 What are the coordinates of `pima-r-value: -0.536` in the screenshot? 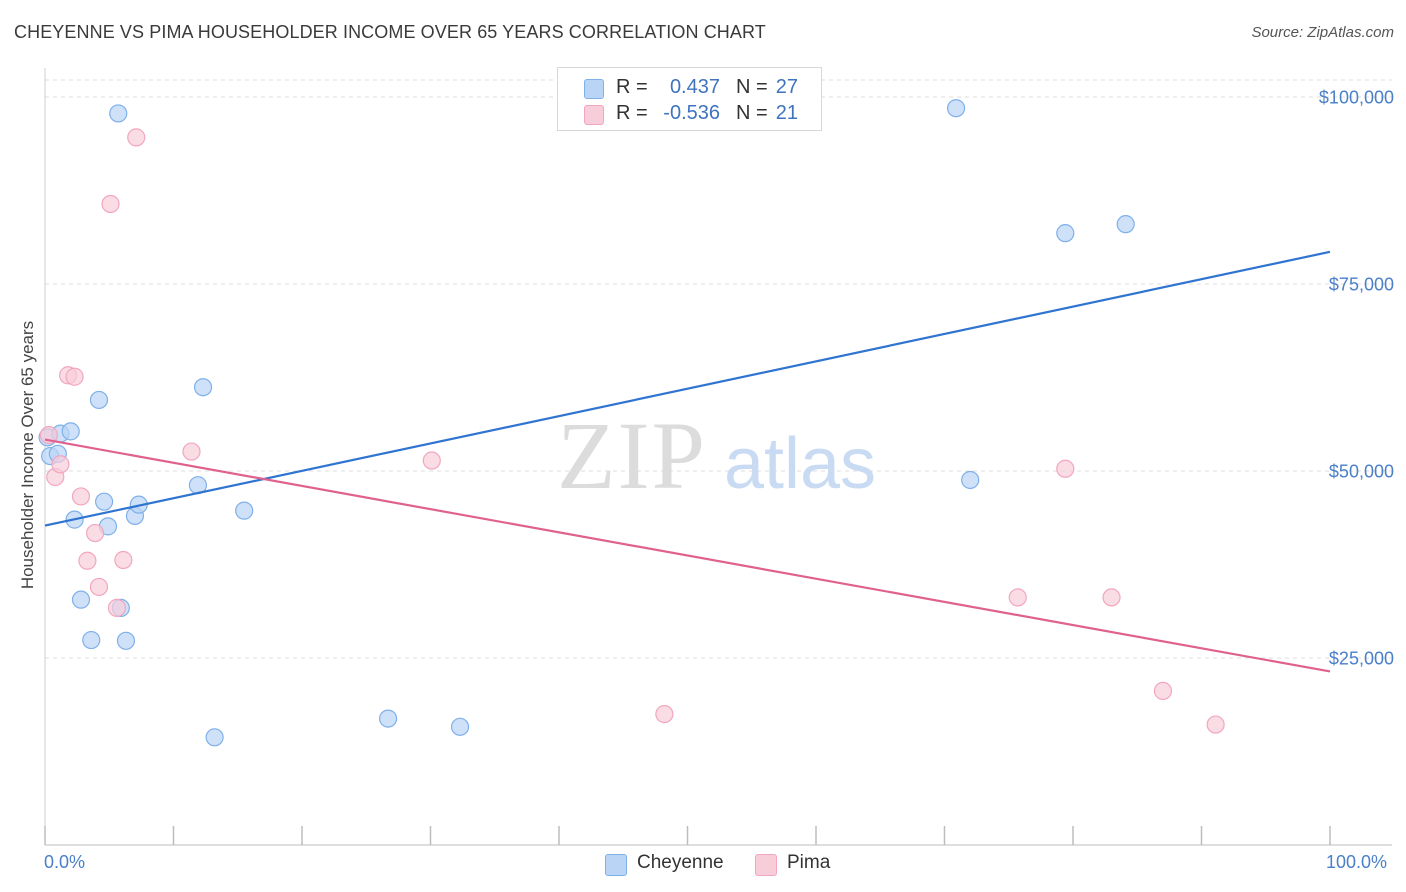 It's located at (691, 113).